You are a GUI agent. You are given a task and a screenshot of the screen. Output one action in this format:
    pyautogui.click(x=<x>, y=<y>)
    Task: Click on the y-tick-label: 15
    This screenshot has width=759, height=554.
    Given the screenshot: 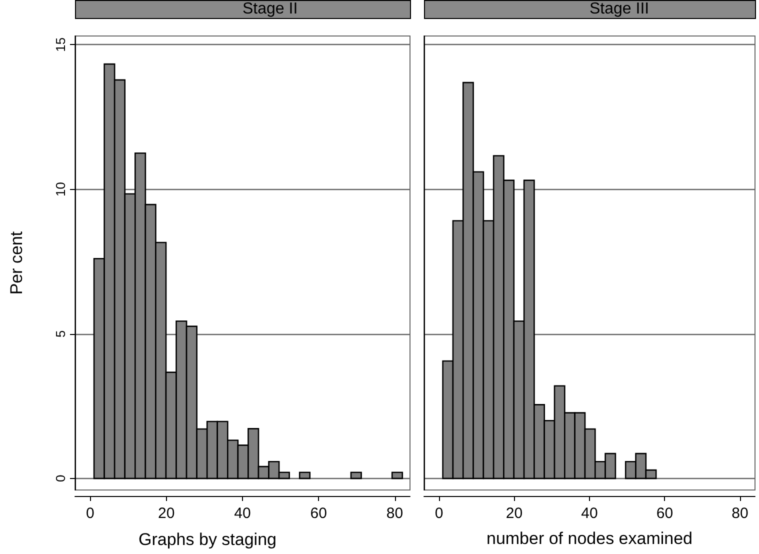 What is the action you would take?
    pyautogui.click(x=60, y=44)
    